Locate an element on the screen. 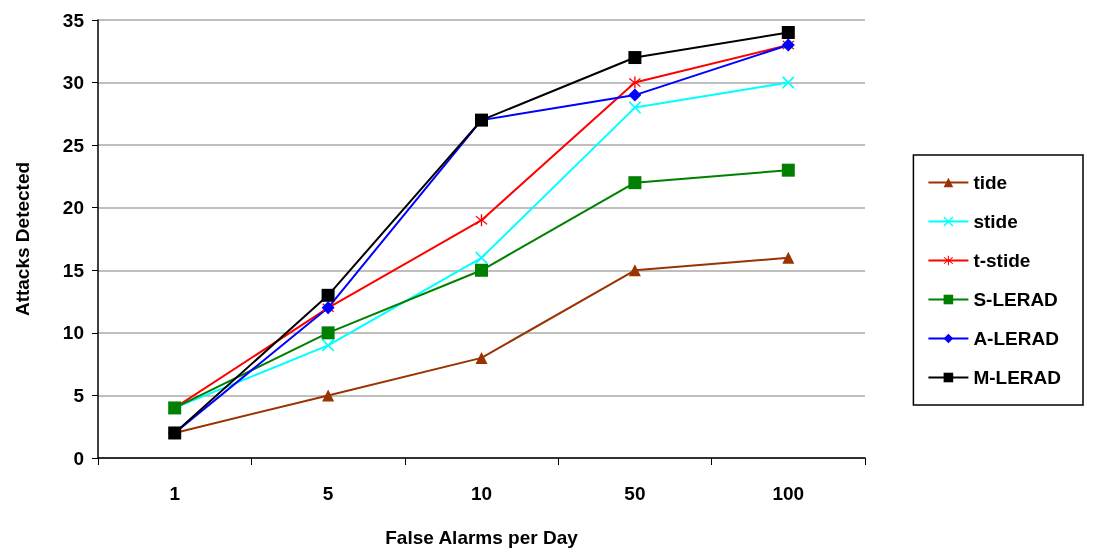 Image resolution: width=1093 pixels, height=560 pixels. x-axis-title: False Alarms per Day is located at coordinates (482, 537).